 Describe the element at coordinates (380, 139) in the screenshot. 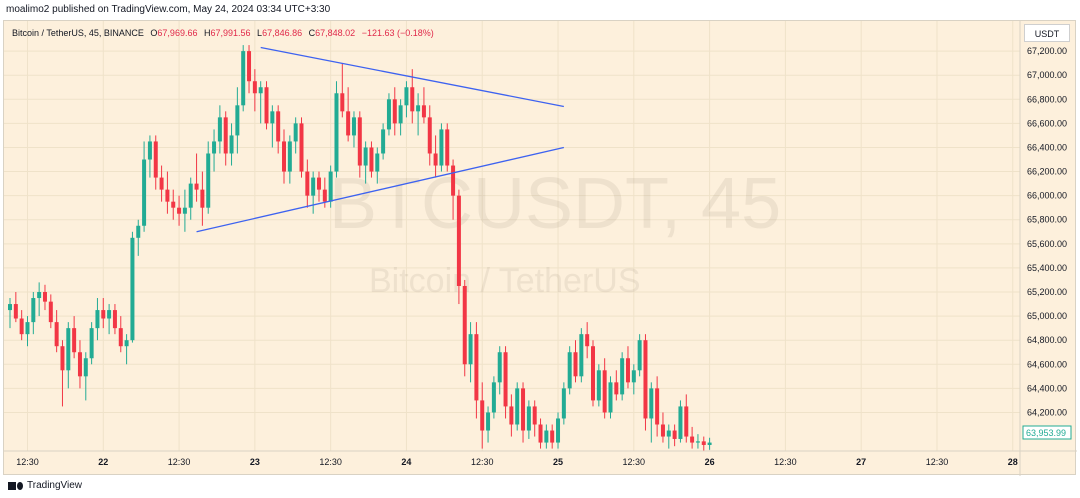

I see `trendlines` at that location.